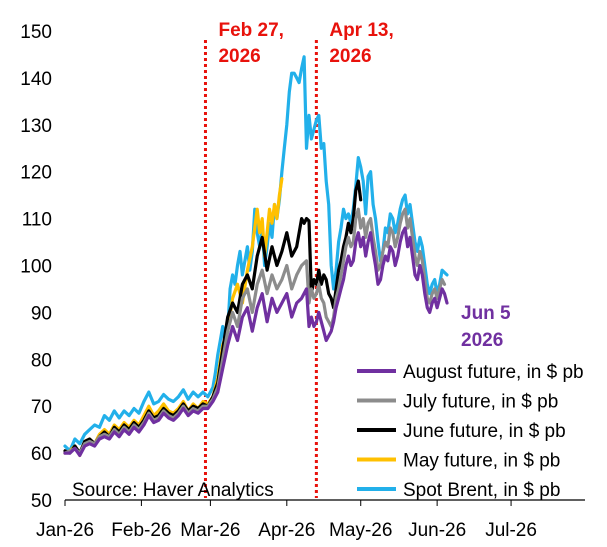 This screenshot has height=547, width=607. I want to click on x-tick-label: Apr-26, so click(286, 530).